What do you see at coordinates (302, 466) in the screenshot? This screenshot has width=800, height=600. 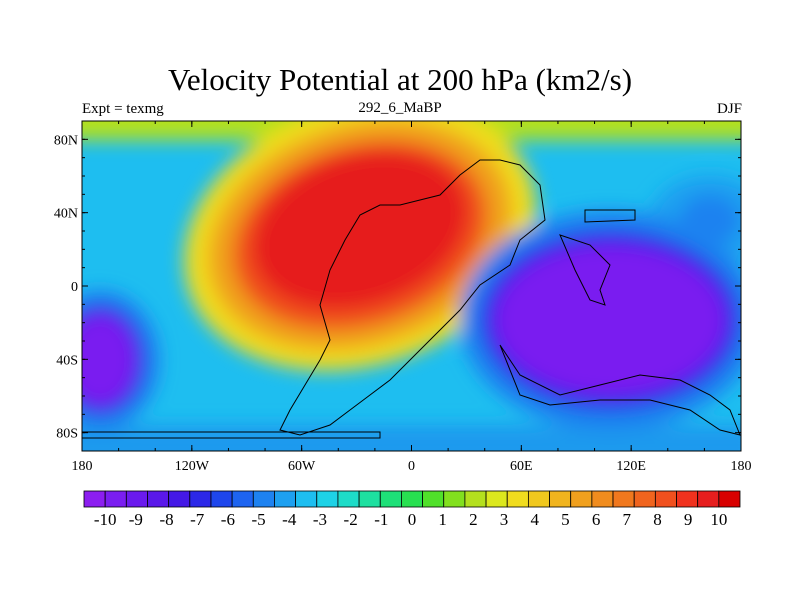 I see `x-tick-label: 60W` at bounding box center [302, 466].